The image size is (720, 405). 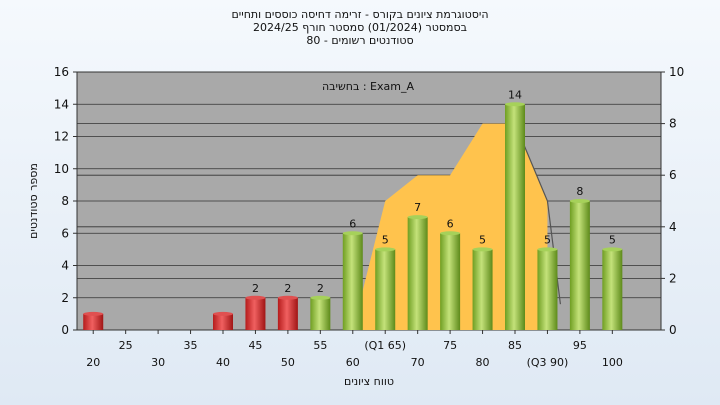 I want to click on y-tick-label: 12, so click(x=61, y=137).